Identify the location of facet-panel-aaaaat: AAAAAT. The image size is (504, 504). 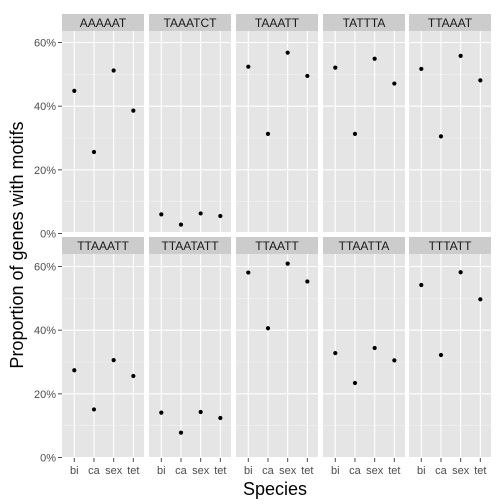
(103, 124).